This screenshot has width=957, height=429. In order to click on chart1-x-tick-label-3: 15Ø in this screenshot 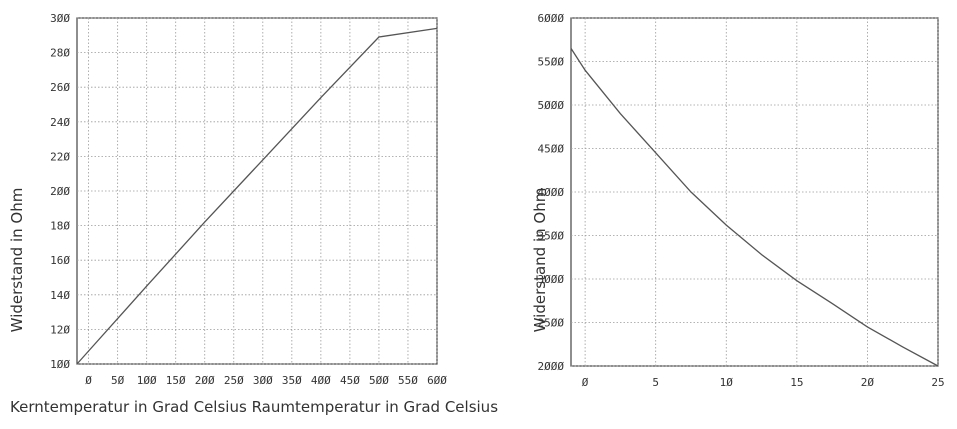, I will do `click(176, 380)`.